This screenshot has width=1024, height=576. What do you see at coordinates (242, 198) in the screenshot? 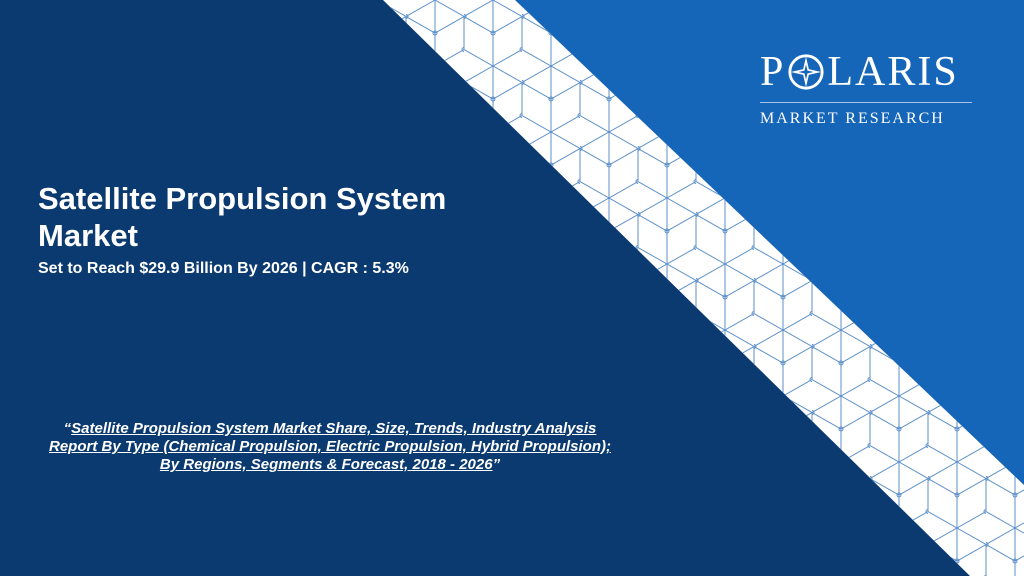
I see `title-line-1: Satellite Propulsion System` at bounding box center [242, 198].